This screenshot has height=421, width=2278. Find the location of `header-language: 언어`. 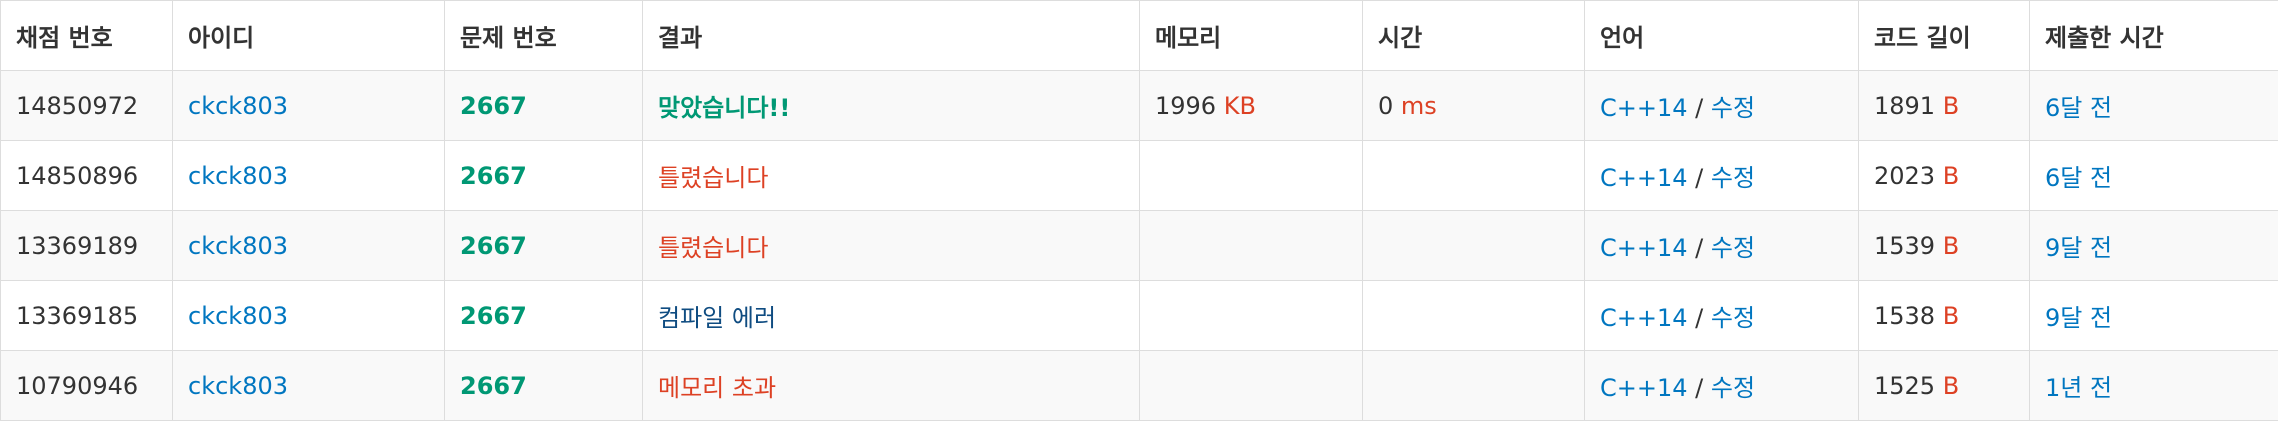

header-language: 언어 is located at coordinates (1722, 36).